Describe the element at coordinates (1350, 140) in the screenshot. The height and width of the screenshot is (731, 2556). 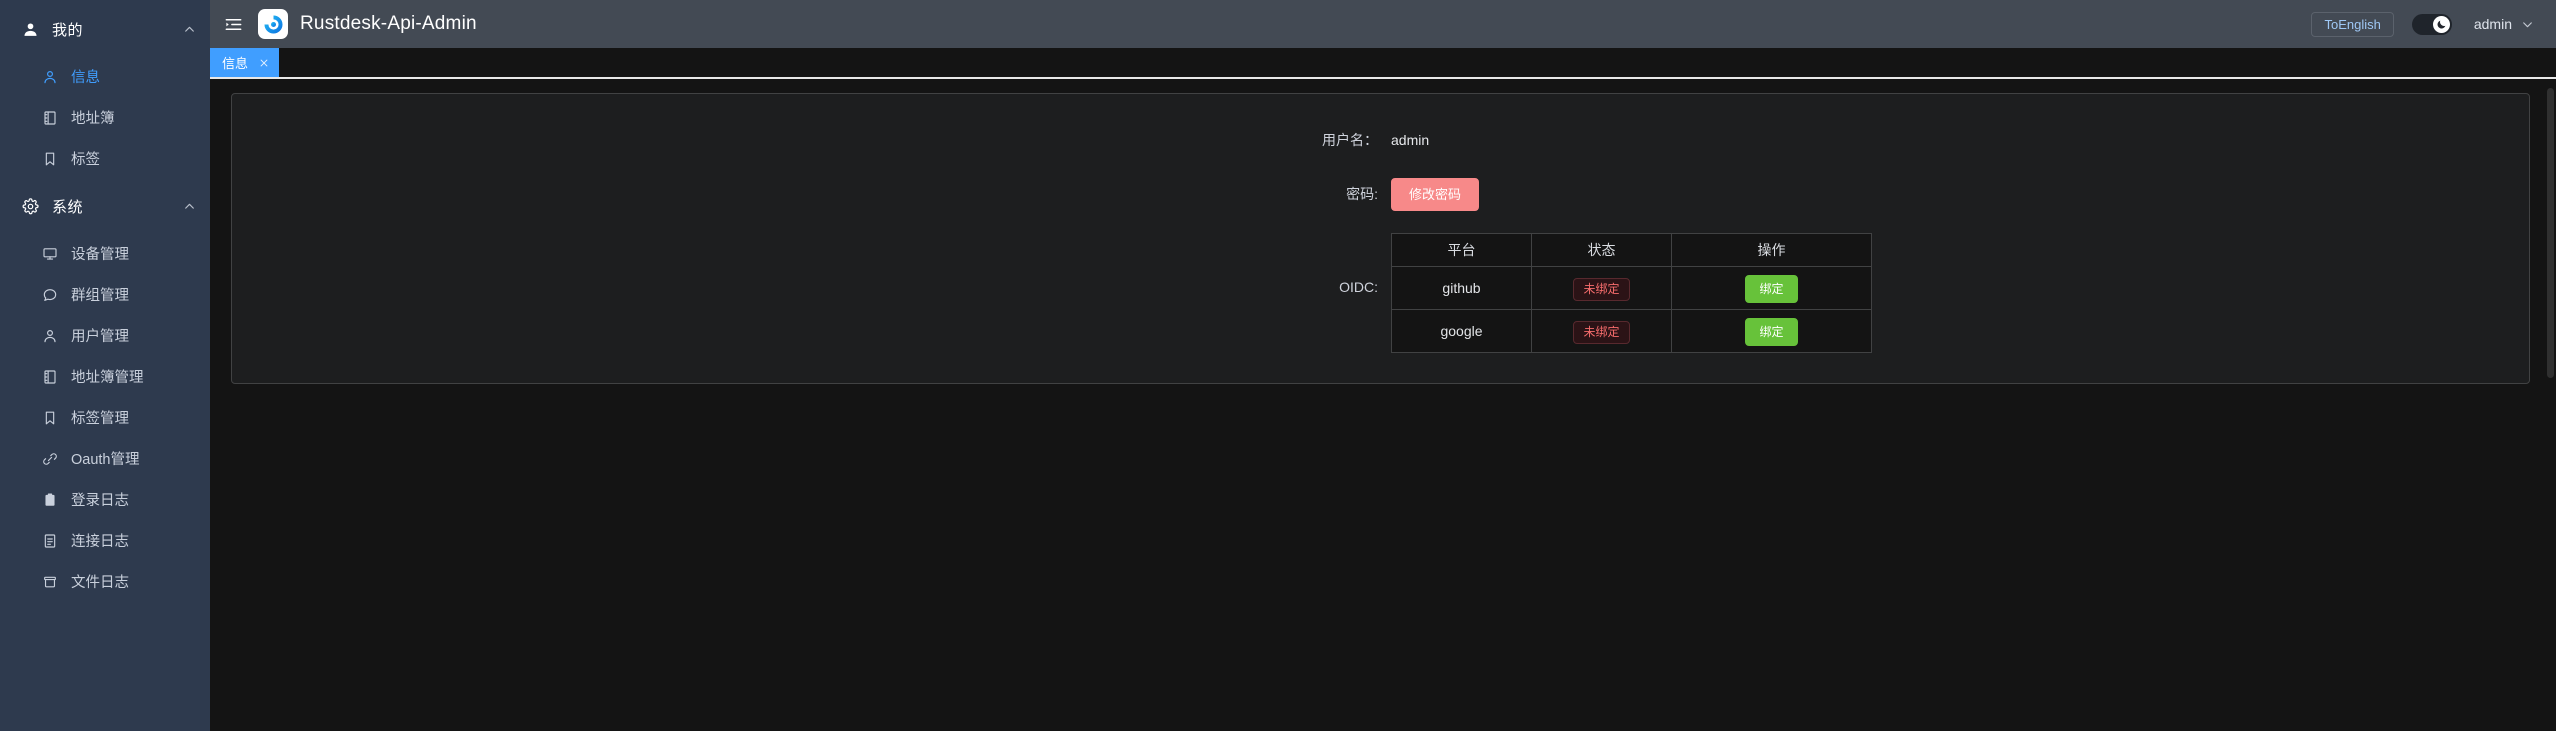
I see `username-label: 用户名：` at that location.